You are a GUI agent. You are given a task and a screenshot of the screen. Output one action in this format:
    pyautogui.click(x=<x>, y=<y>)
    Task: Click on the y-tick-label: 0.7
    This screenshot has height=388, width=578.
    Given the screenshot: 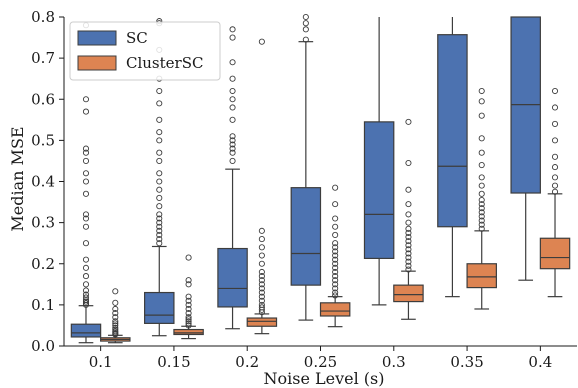 What is the action you would take?
    pyautogui.click(x=43, y=58)
    